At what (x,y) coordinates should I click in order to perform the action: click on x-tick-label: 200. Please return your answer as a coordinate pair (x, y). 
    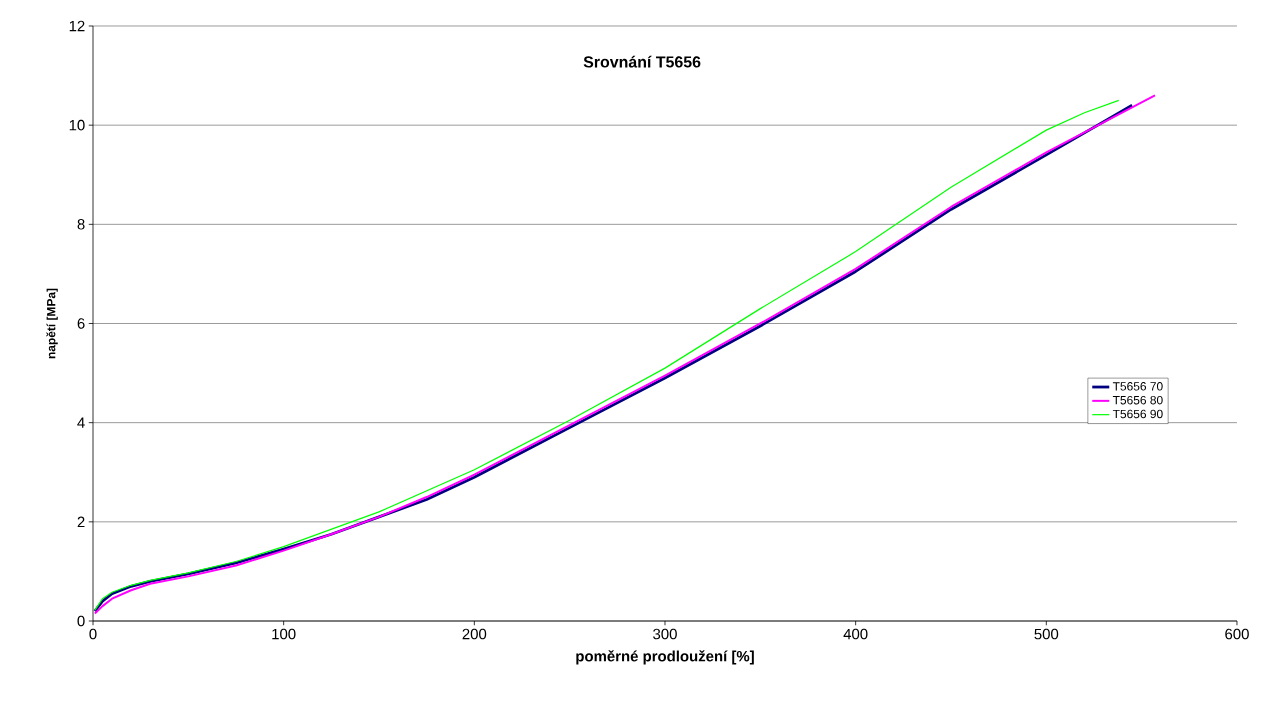
    Looking at the image, I should click on (474, 634).